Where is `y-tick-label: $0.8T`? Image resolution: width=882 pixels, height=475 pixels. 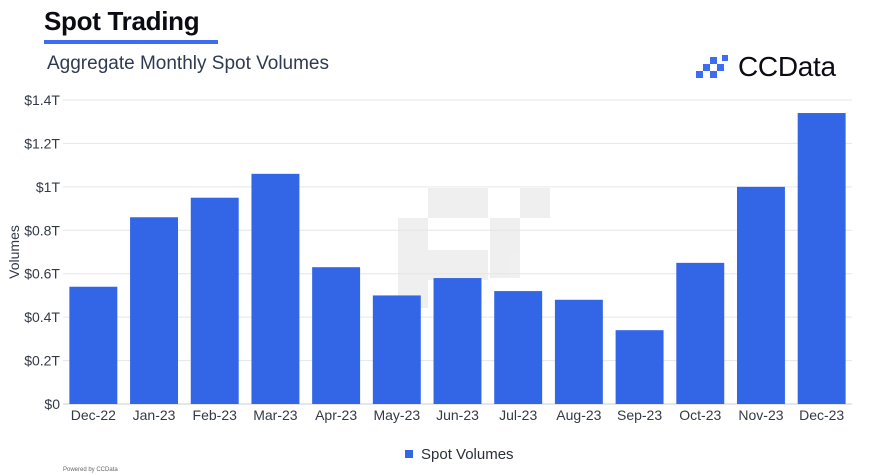 y-tick-label: $0.8T is located at coordinates (42, 230).